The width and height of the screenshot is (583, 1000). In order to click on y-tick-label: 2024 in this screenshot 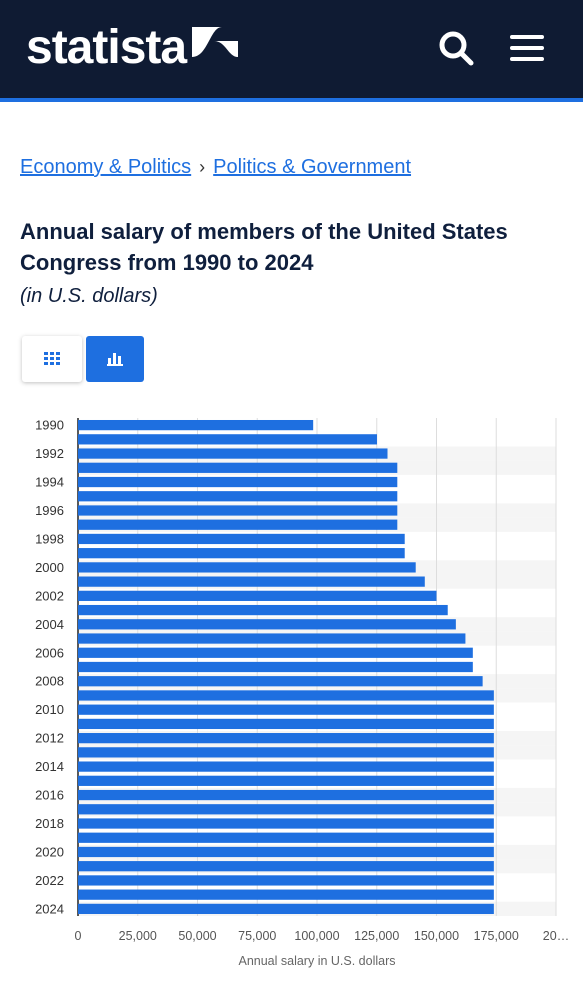, I will do `click(49, 908)`.